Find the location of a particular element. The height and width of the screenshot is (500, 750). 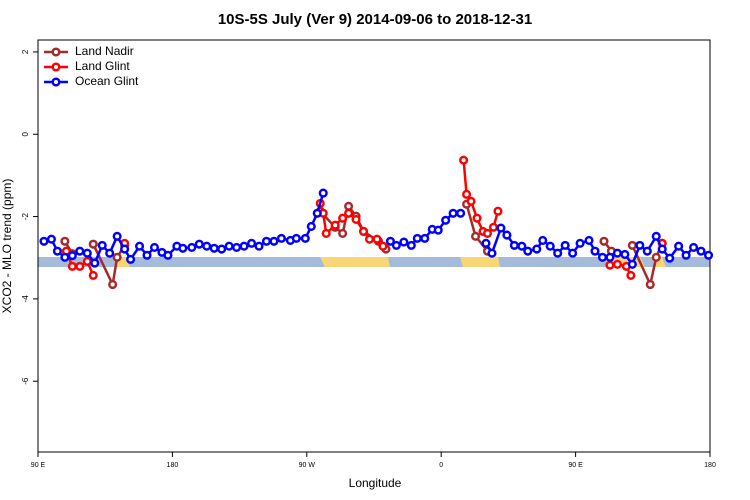

legend-label: Land Glint is located at coordinates (102, 66).